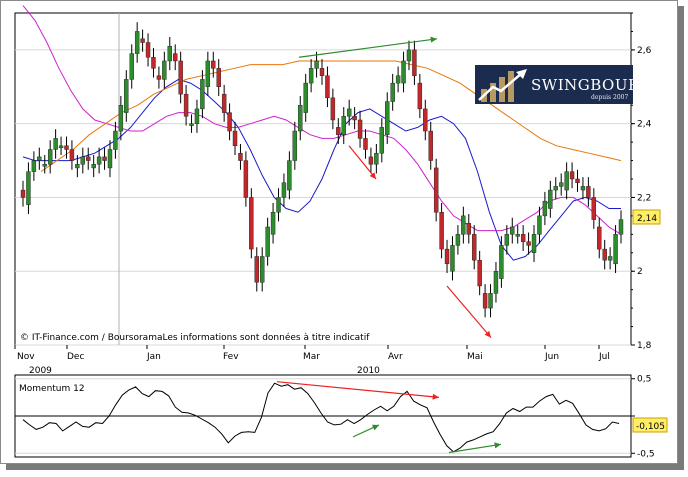 Image resolution: width=688 pixels, height=477 pixels. I want to click on x-tick-jun: Jun, so click(551, 357).